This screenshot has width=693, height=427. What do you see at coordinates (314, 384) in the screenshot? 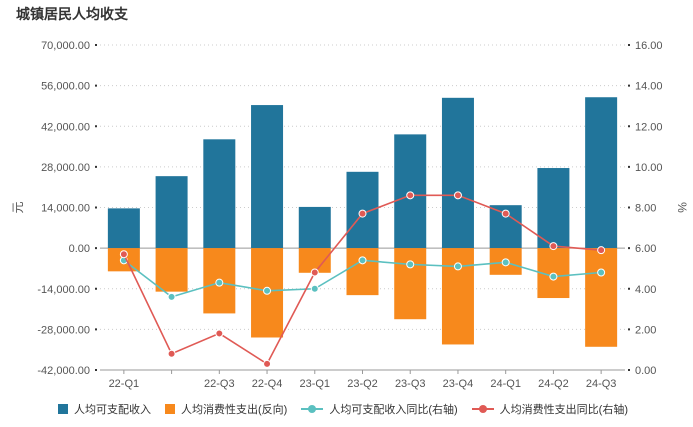
I see `x-tick-label: 23-Q1` at bounding box center [314, 384].